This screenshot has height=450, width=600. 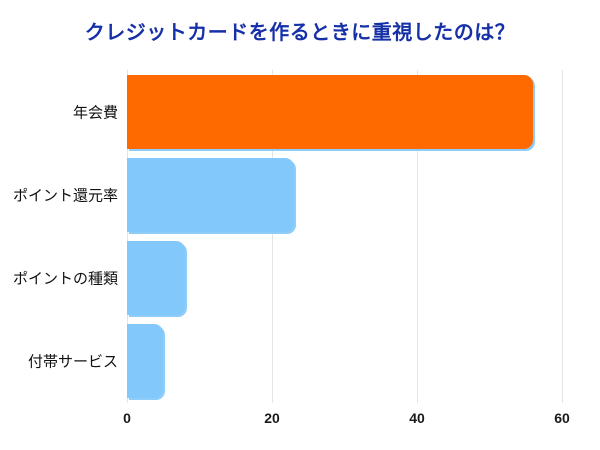 I want to click on x-axis-tick-label: 60, so click(x=562, y=418).